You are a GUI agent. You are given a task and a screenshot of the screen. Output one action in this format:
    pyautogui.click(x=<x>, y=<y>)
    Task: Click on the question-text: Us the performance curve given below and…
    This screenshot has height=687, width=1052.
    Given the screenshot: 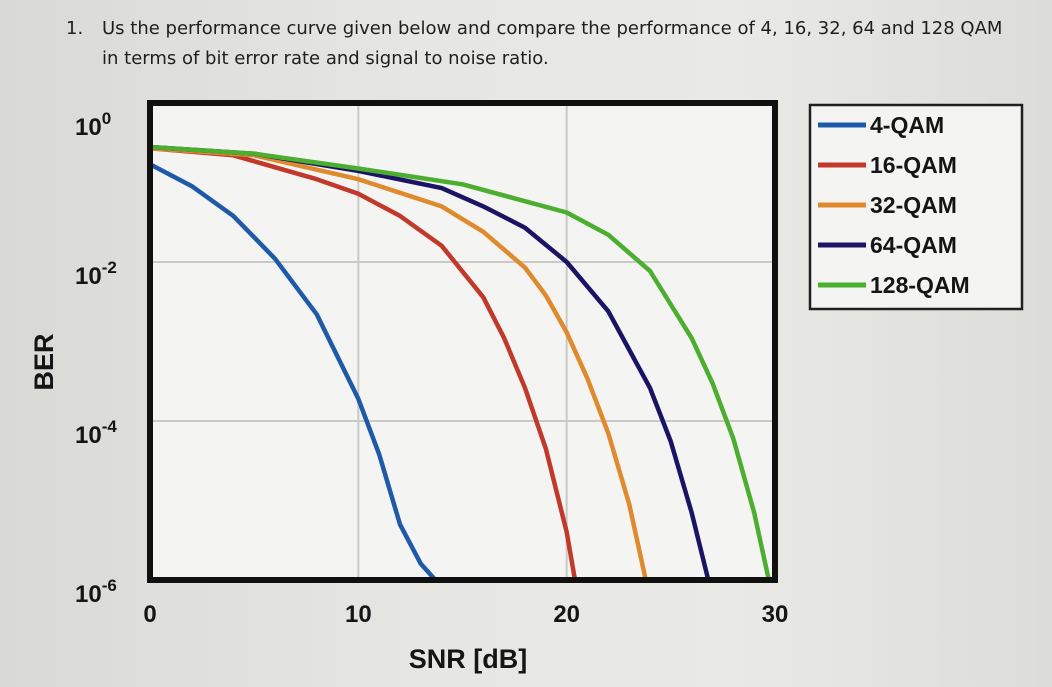 What is the action you would take?
    pyautogui.click(x=552, y=43)
    